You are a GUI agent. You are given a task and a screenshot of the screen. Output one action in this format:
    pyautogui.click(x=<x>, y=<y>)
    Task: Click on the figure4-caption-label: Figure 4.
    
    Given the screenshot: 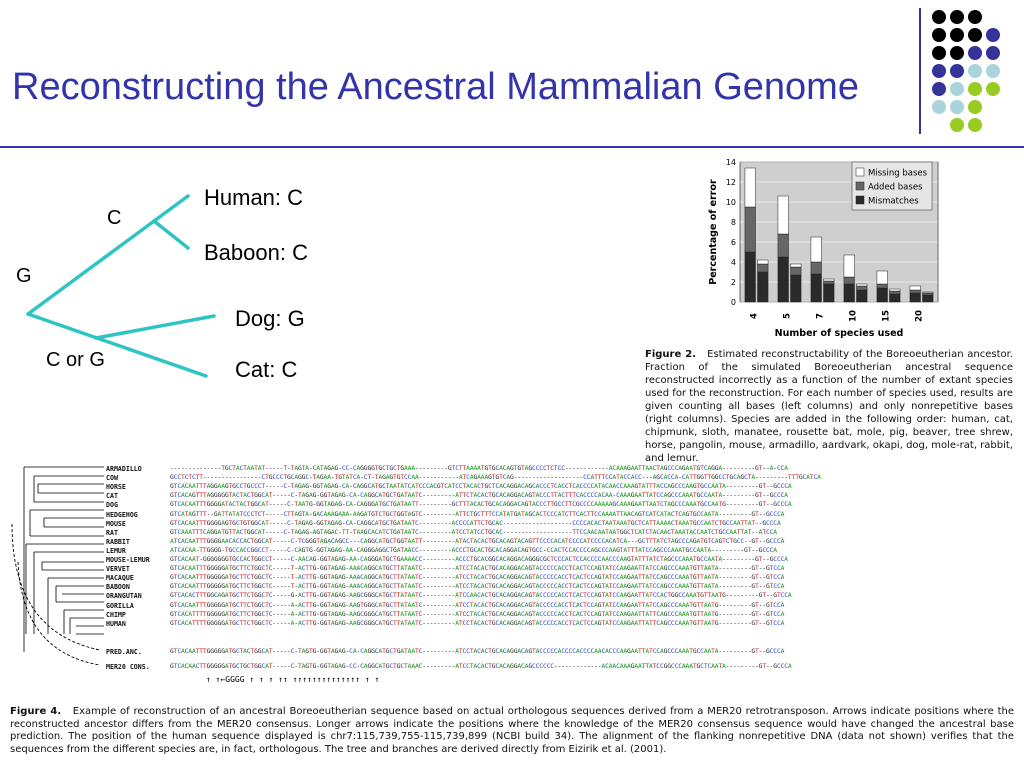 What is the action you would take?
    pyautogui.click(x=36, y=711)
    